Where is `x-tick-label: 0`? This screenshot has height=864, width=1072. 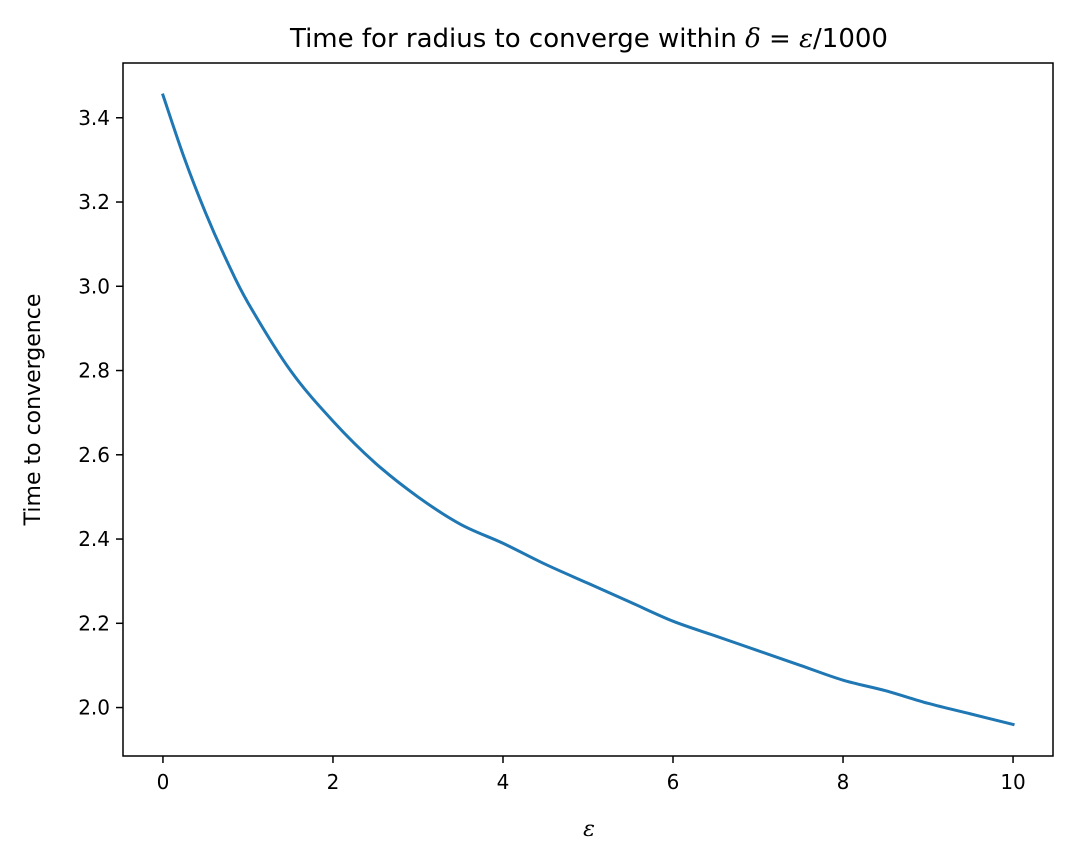 x-tick-label: 0 is located at coordinates (163, 782).